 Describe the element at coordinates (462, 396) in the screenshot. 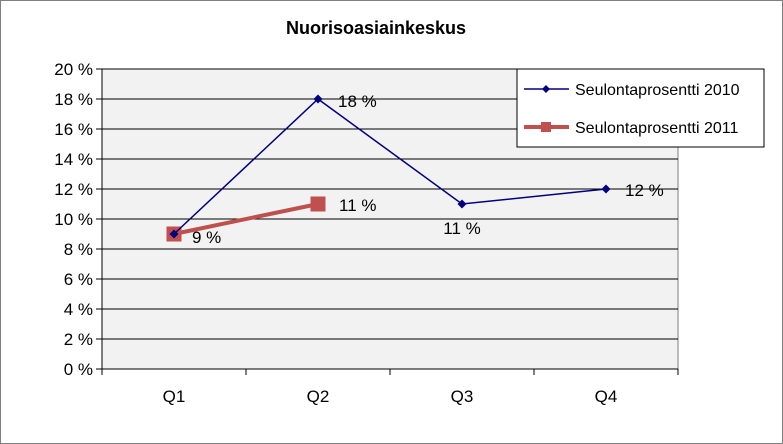

I see `x-tick-label: Q3` at that location.